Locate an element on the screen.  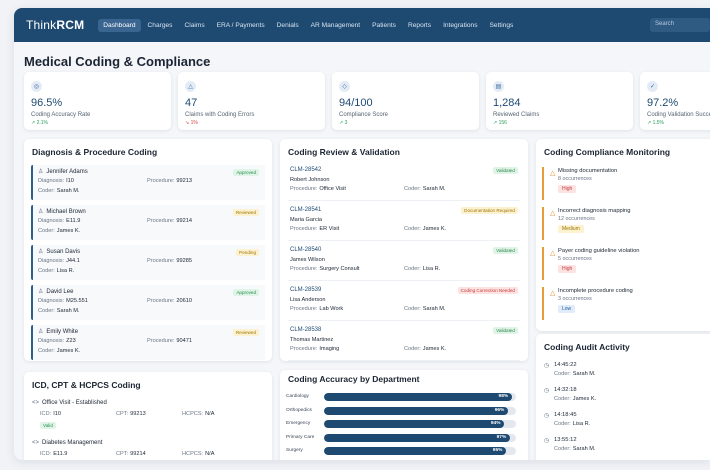
nav-item-charges: Charges is located at coordinates (160, 25).